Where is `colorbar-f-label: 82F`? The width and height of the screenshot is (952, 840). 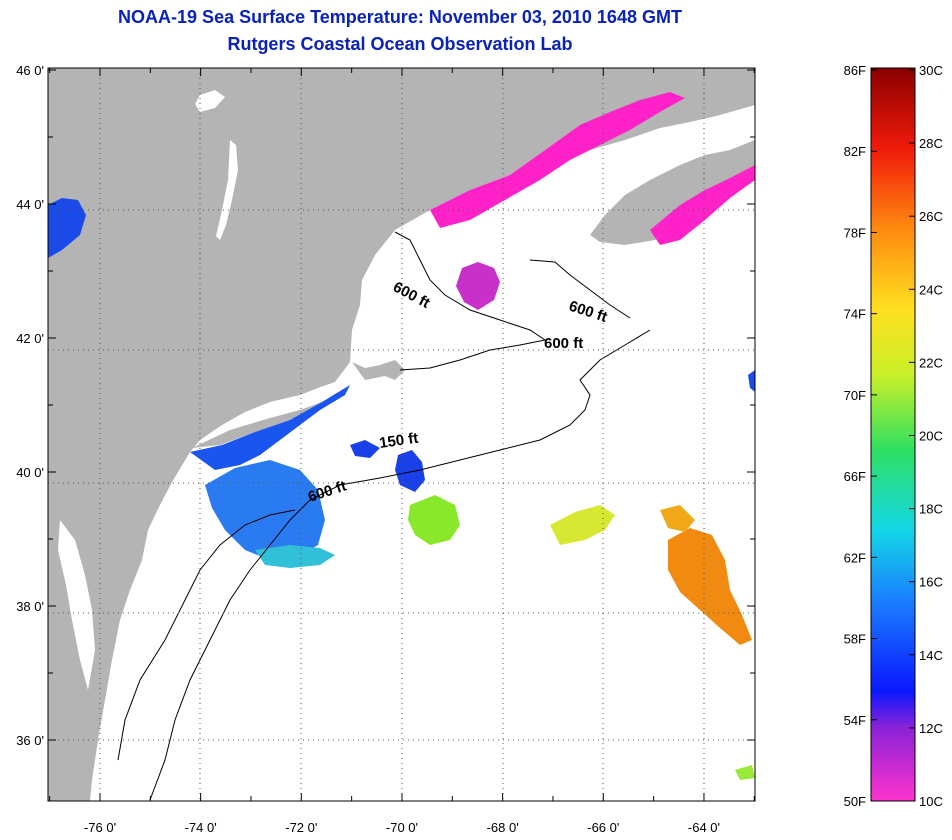 colorbar-f-label: 82F is located at coordinates (855, 151).